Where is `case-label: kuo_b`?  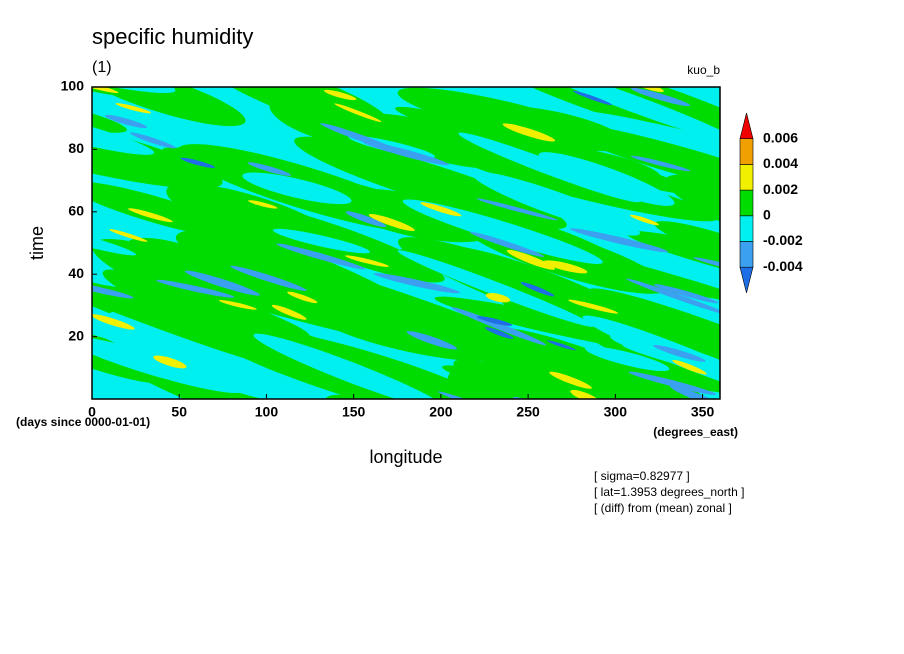
case-label: kuo_b is located at coordinates (703, 70).